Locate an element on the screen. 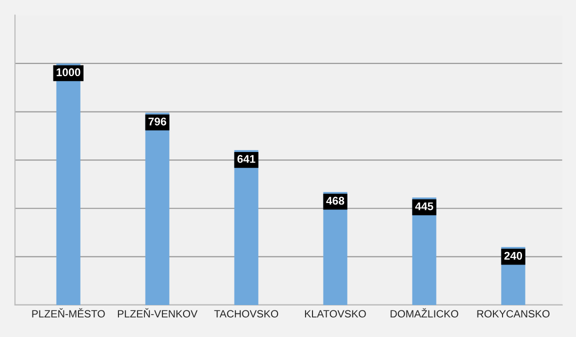  x-tick-label: DOMAŽLICKO is located at coordinates (424, 313).